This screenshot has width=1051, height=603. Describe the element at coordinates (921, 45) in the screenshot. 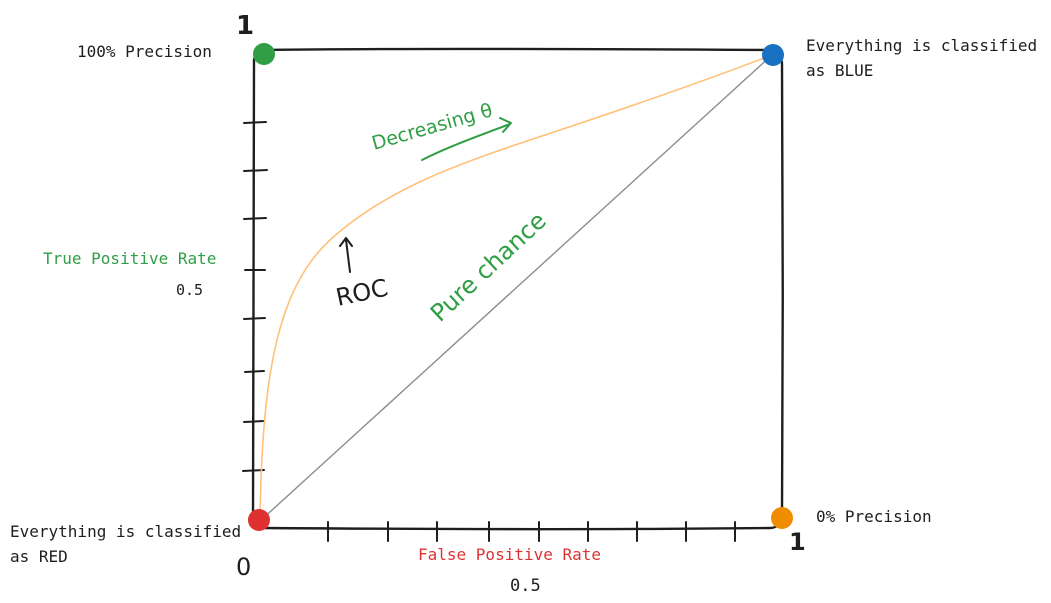

I see `top-right-corner-label-line1: Everything is classified` at that location.